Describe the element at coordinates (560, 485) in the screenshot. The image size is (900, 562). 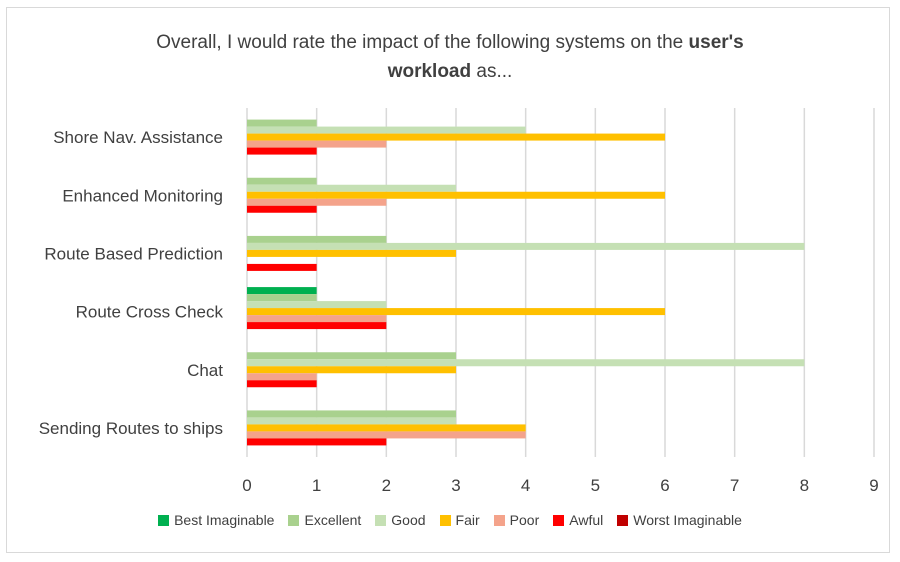
I see `x-tick-labels: 0 1 2 3 4 5 6 7 8 9` at that location.